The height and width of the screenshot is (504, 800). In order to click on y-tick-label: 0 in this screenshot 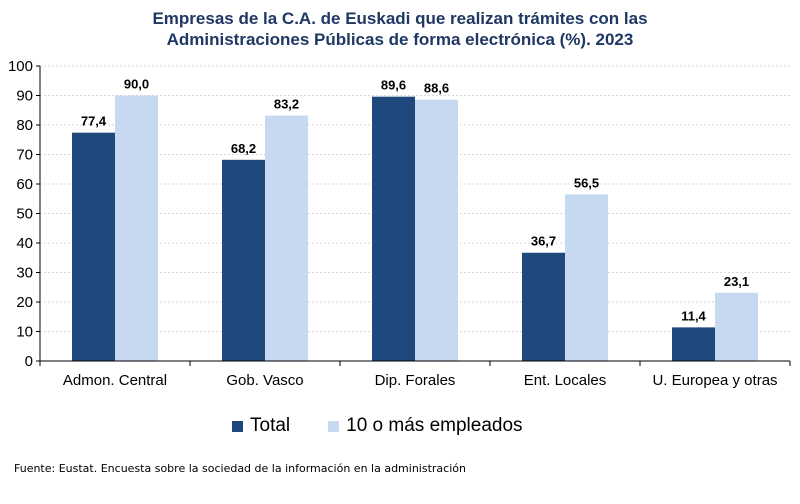, I will do `click(29, 361)`.